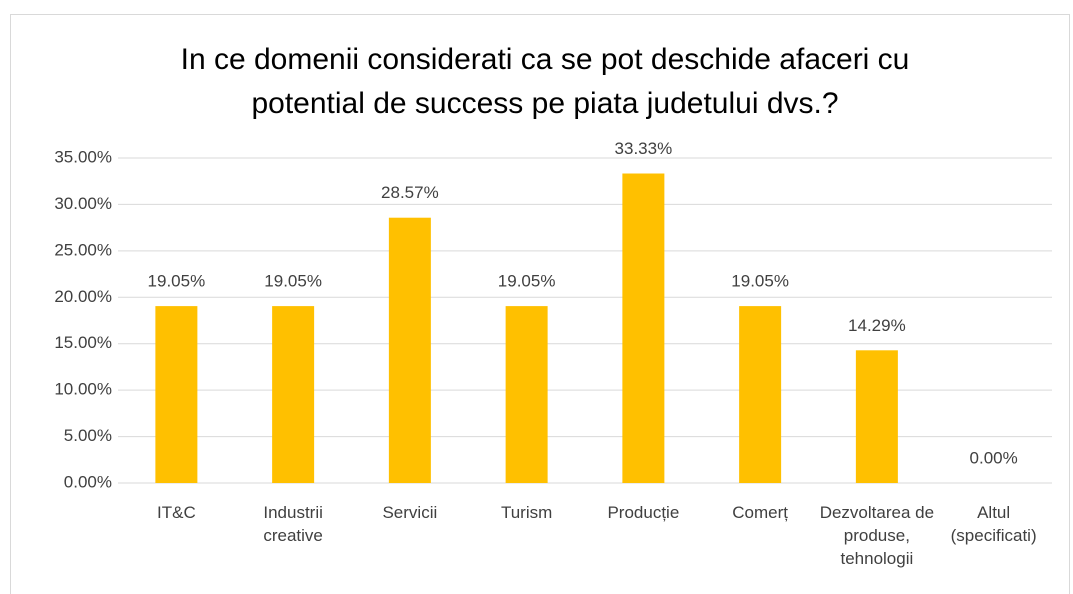 This screenshot has height=594, width=1073. I want to click on y-tick-label: 30.00%, so click(83, 203).